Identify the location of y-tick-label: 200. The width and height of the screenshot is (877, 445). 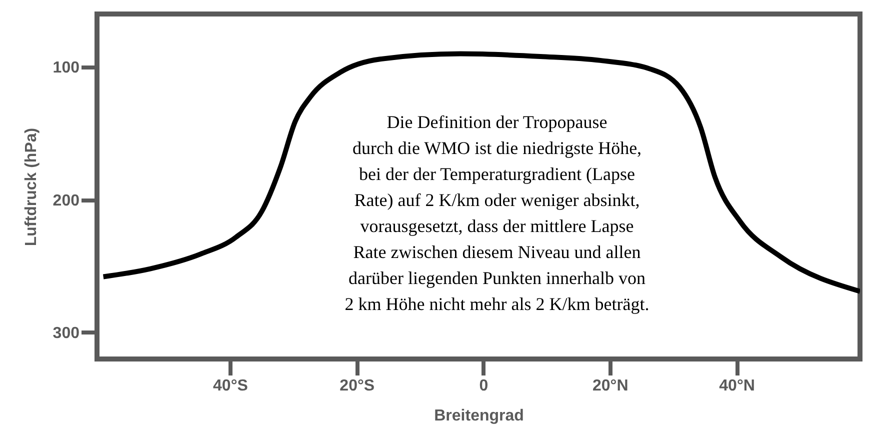
(66, 201).